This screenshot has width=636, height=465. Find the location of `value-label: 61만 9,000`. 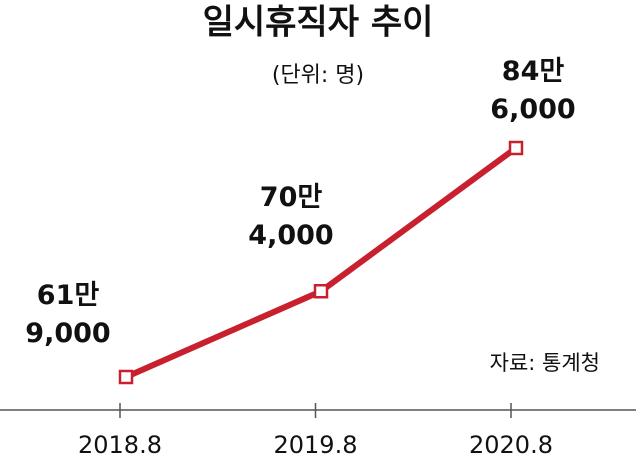

value-label: 61만 9,000 is located at coordinates (68, 314).